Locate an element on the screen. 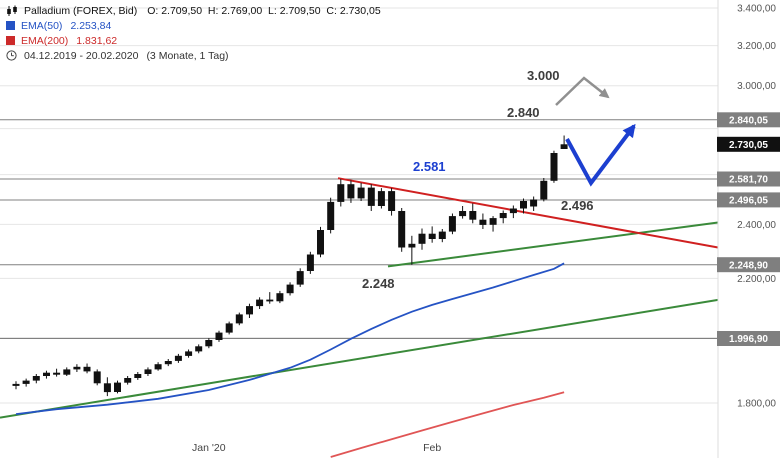 The height and width of the screenshot is (458, 780). svg-text: 2.496,05 is located at coordinates (748, 201).